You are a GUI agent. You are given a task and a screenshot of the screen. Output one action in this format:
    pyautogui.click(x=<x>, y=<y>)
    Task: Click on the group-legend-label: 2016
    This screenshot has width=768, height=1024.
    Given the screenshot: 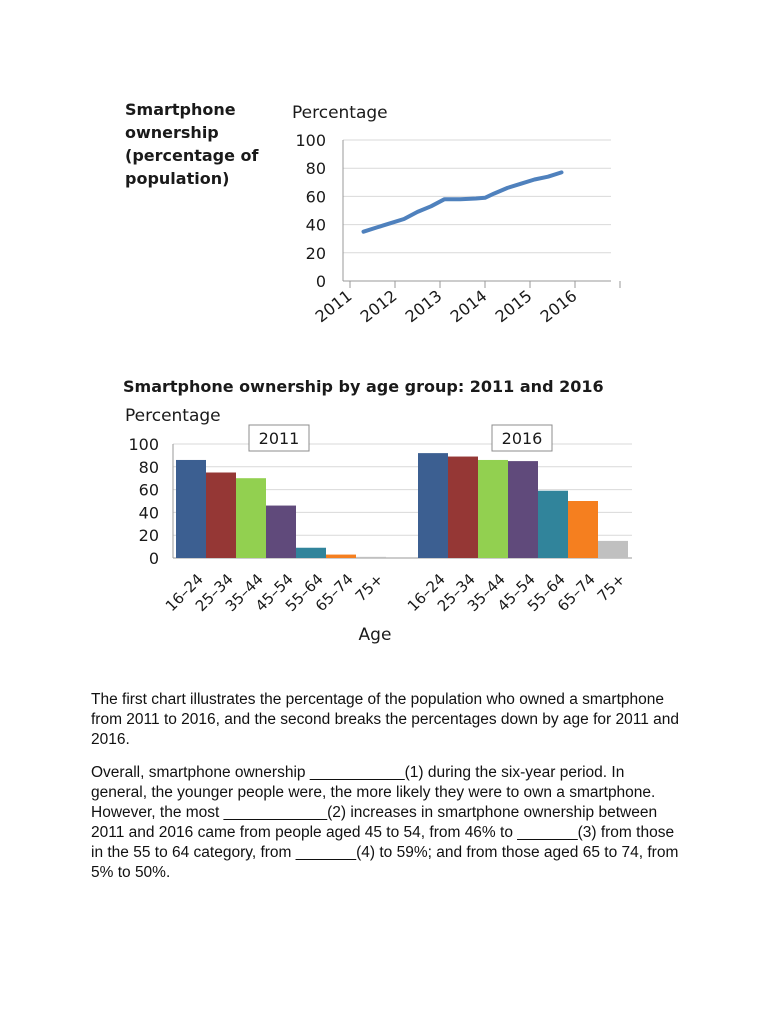 What is the action you would take?
    pyautogui.click(x=522, y=438)
    